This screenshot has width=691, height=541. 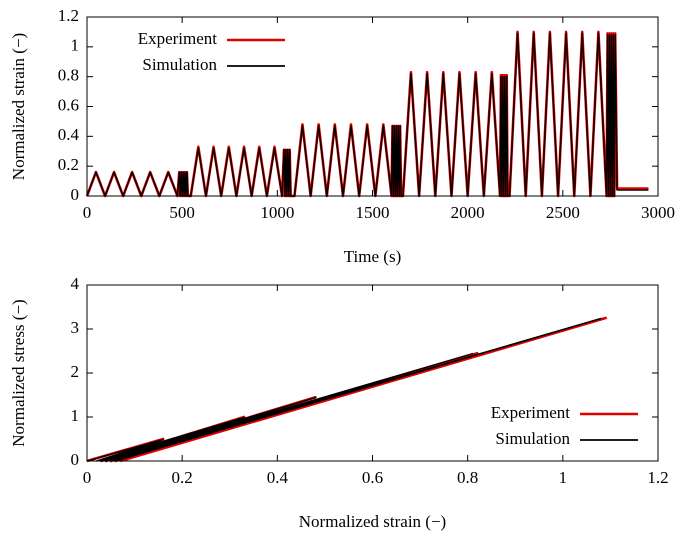 I want to click on x-axis-label: Normalized strain (−), so click(x=372, y=521).